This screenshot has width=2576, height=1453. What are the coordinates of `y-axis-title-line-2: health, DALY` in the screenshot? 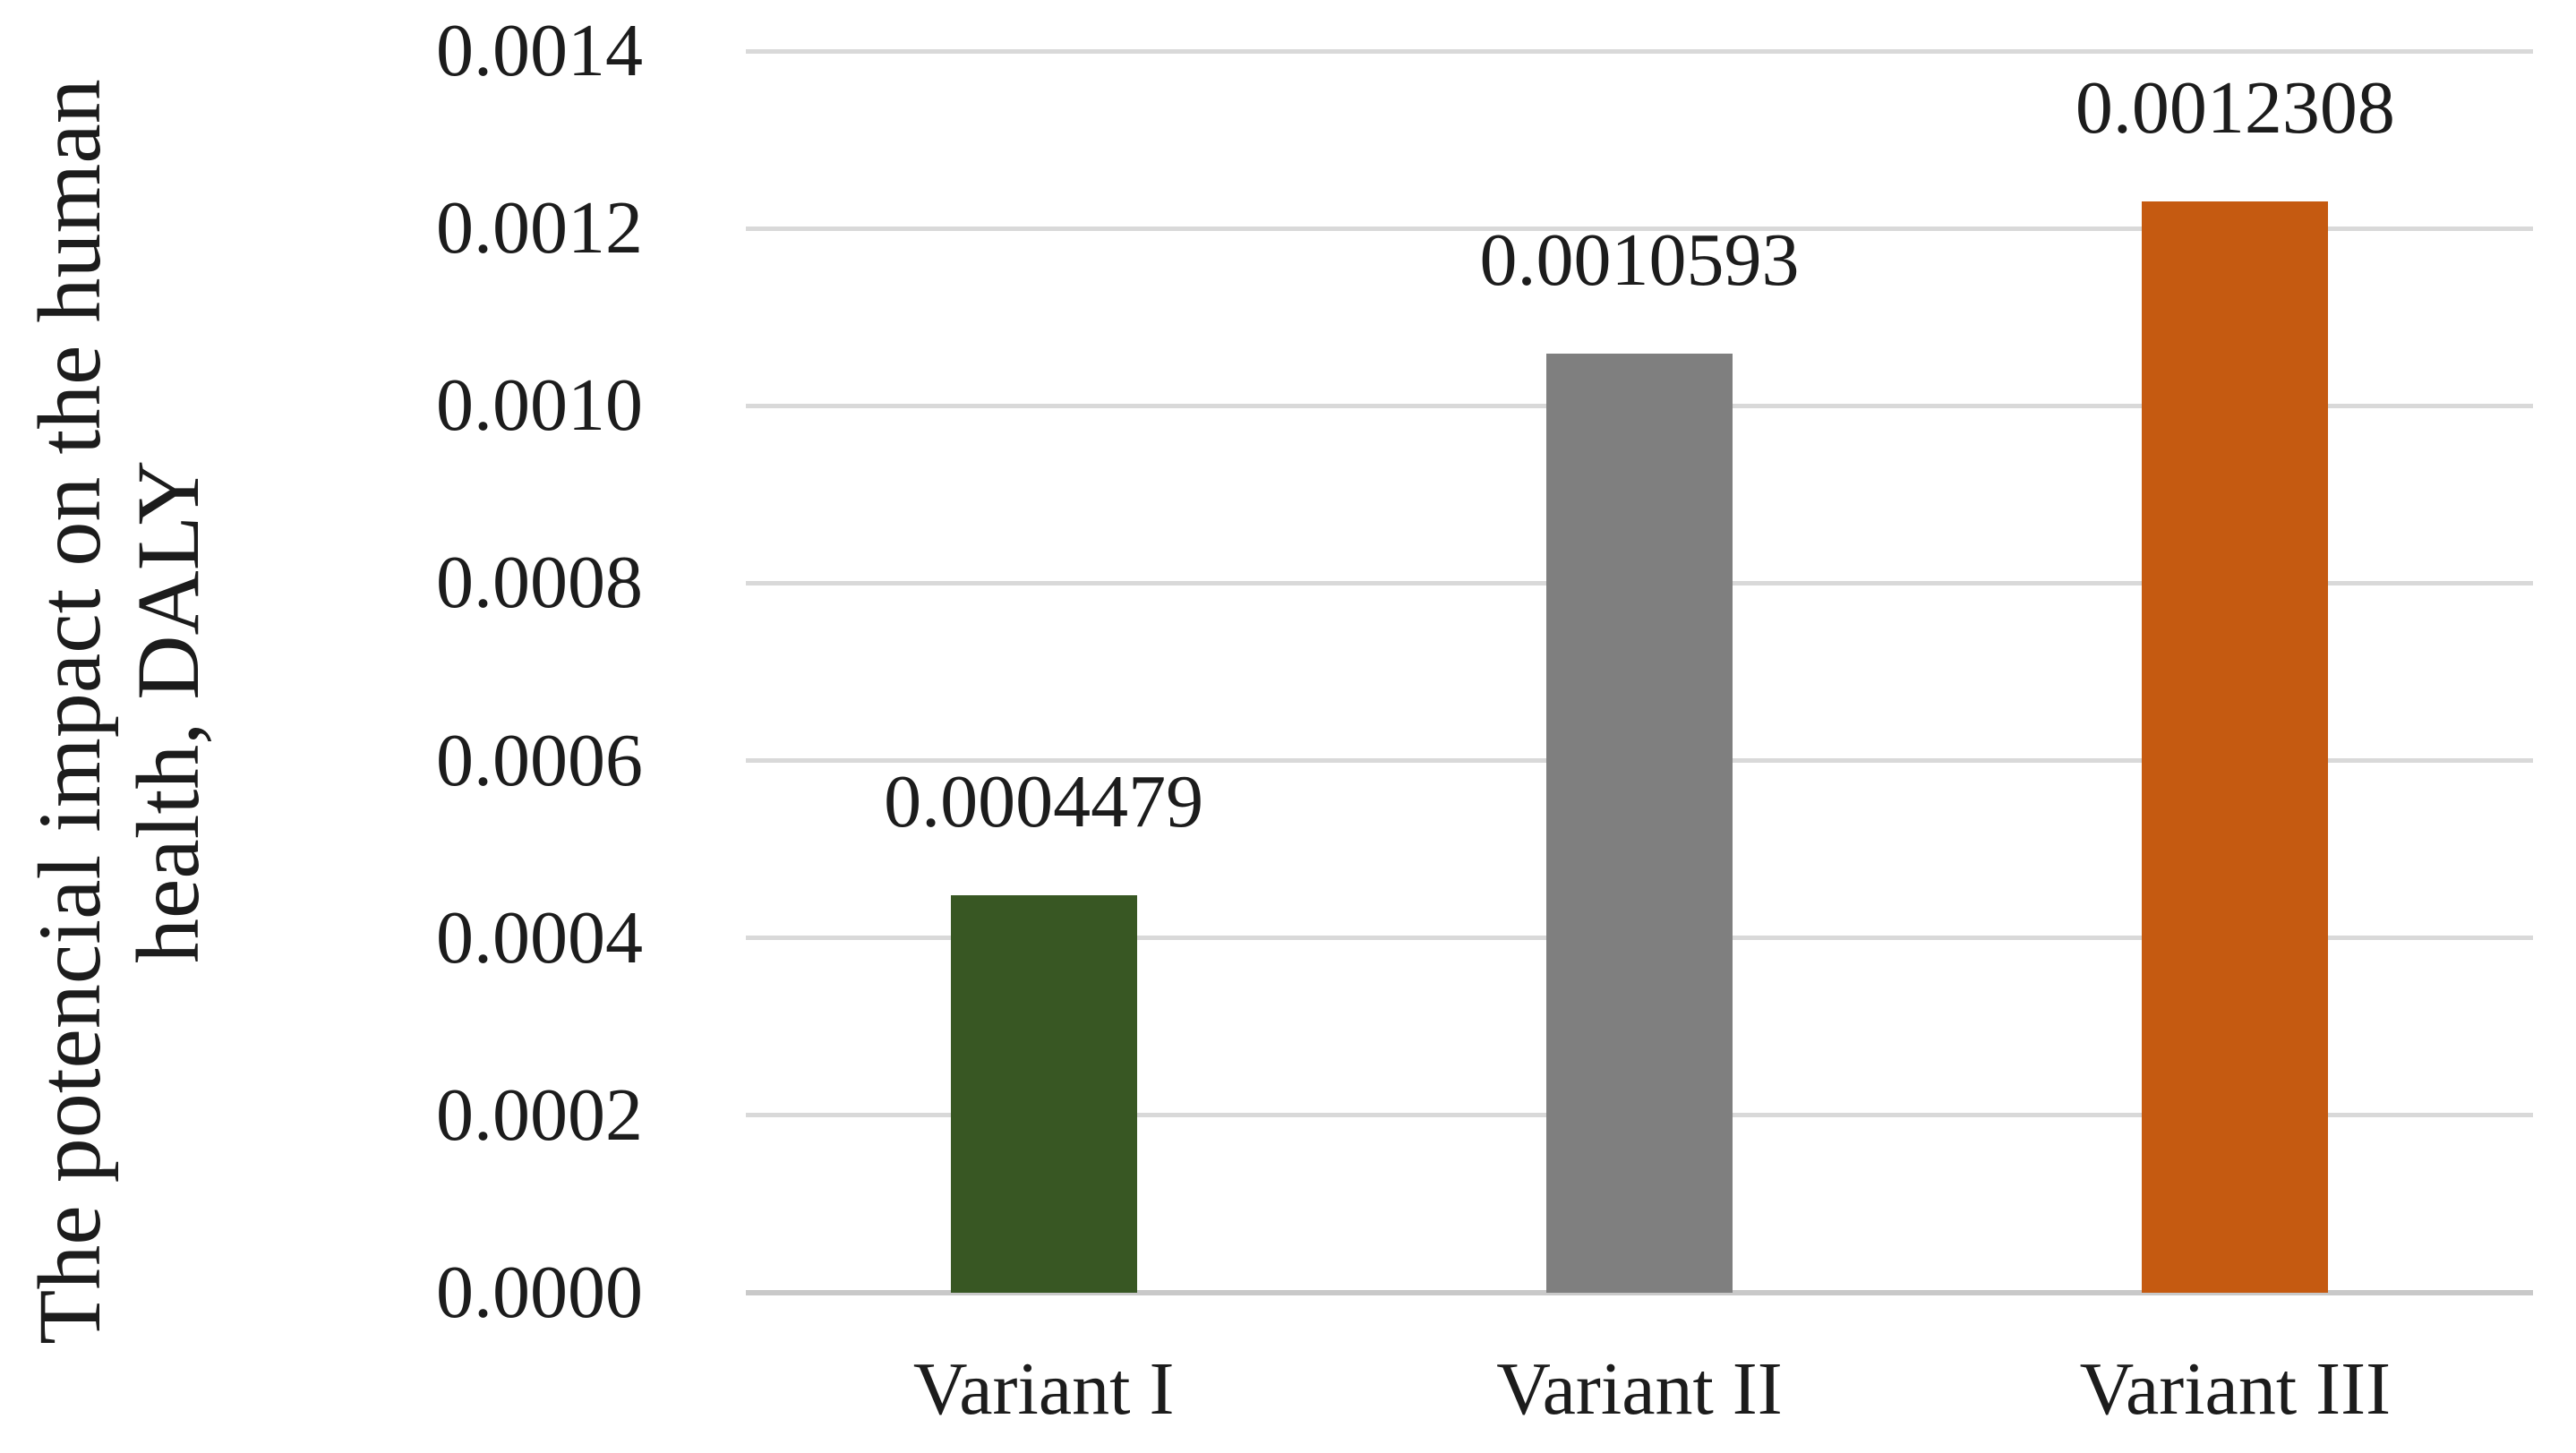 It's located at (168, 711).